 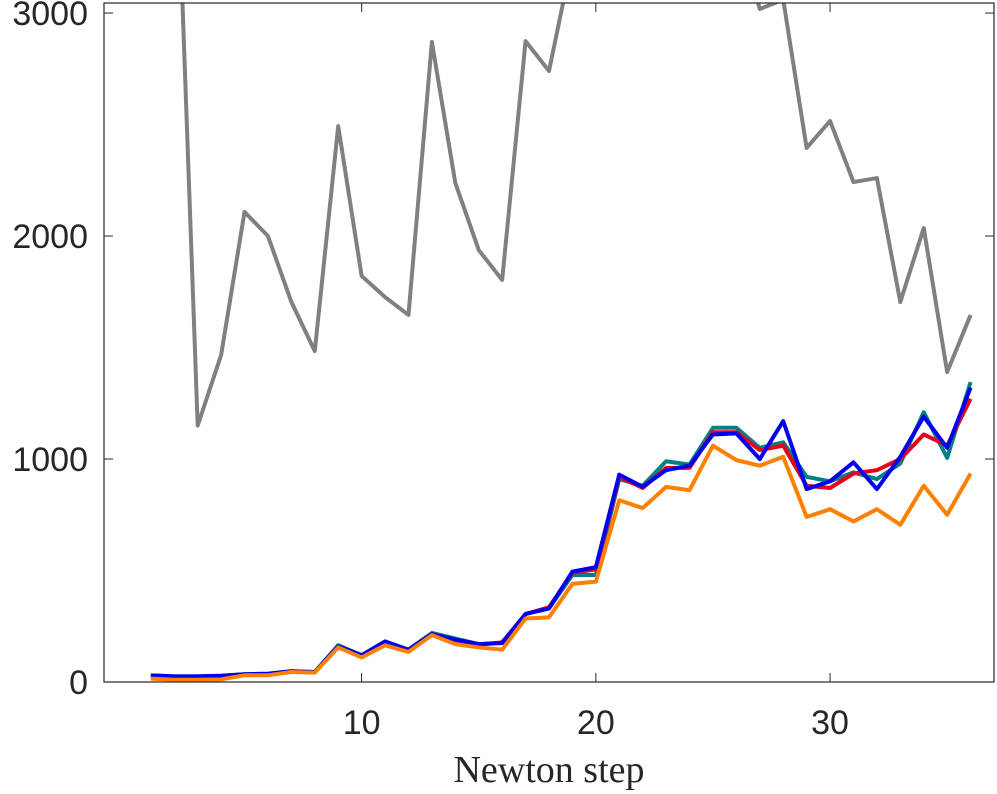 I want to click on y-tick-label: 2000, so click(x=50, y=237).